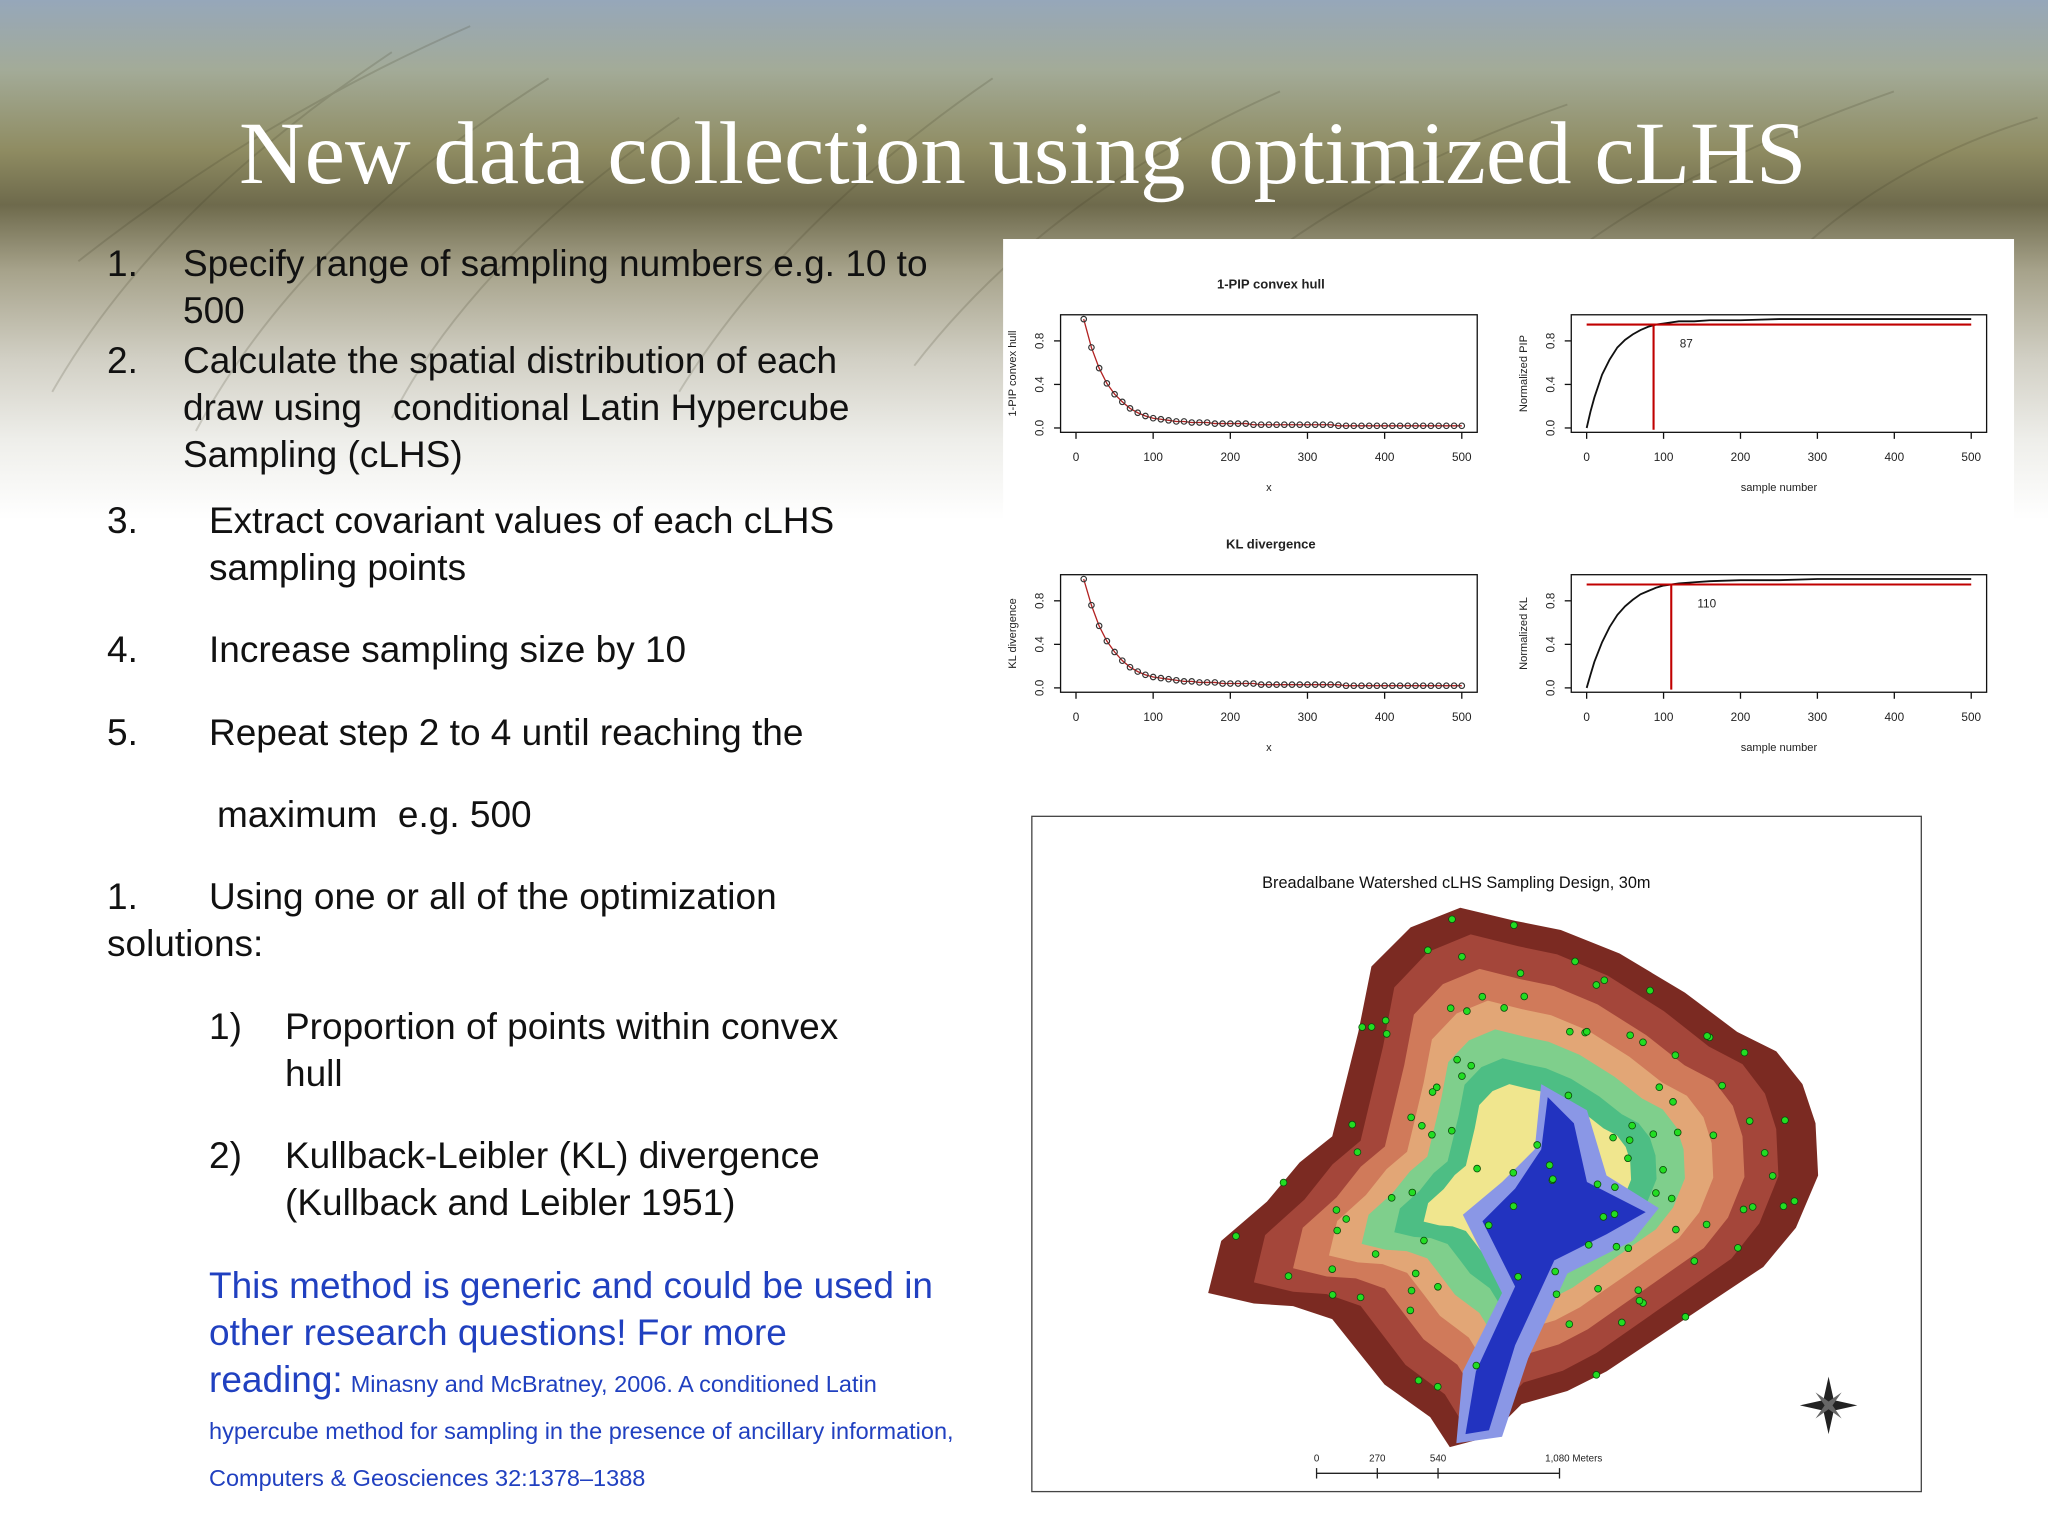 The height and width of the screenshot is (1536, 2048). Describe the element at coordinates (562, 1050) in the screenshot. I see `option-text: Proportion of points within convex hull` at that location.